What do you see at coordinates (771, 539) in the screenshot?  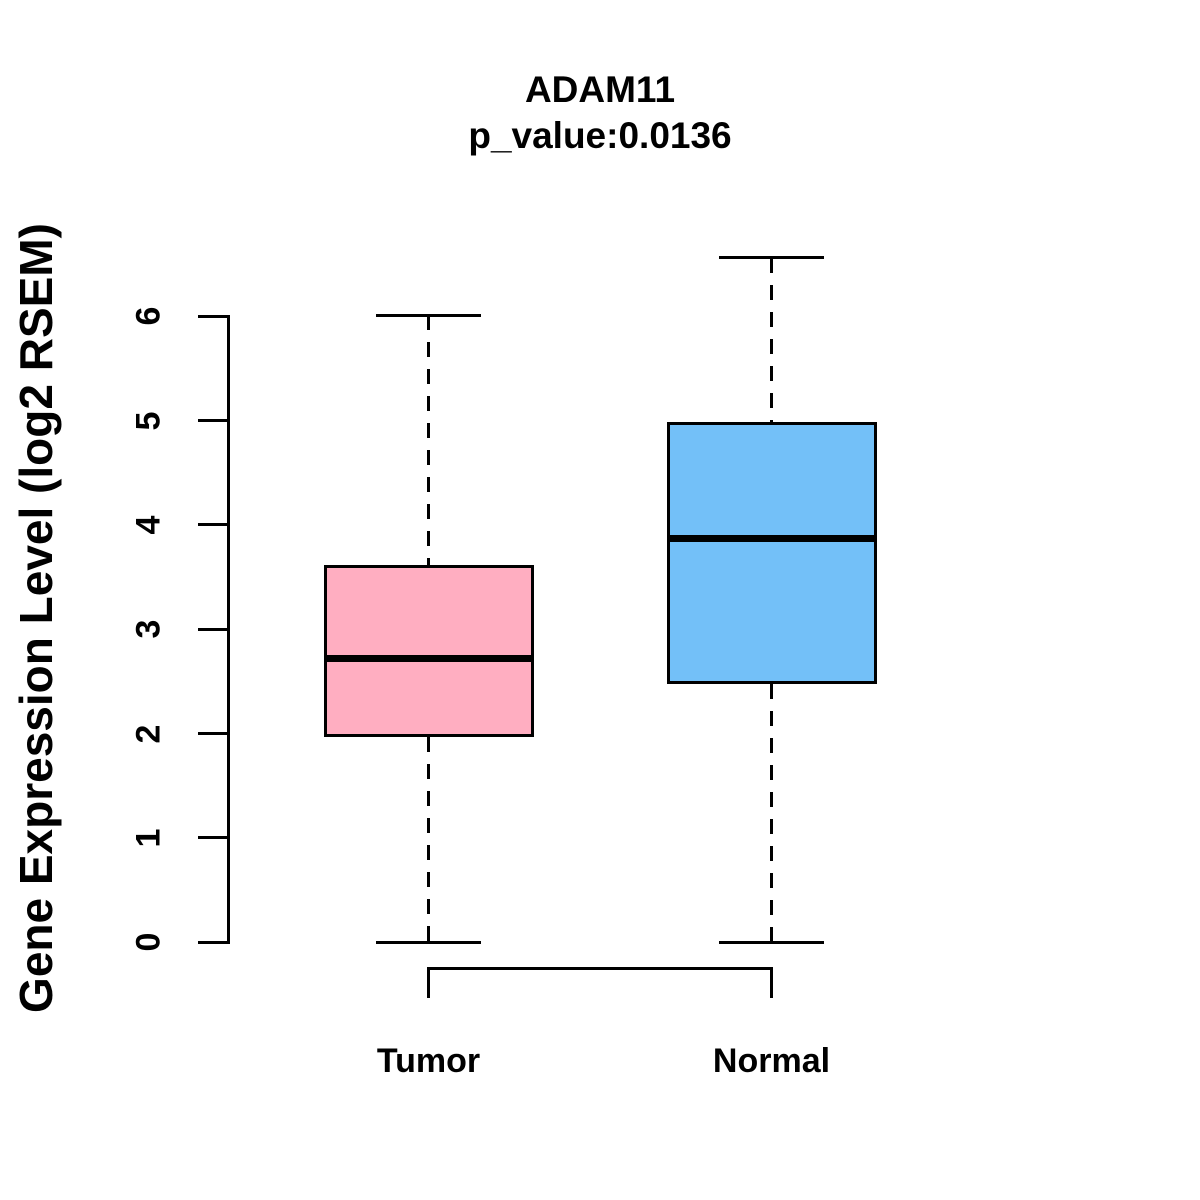 I see `median-line-normal` at bounding box center [771, 539].